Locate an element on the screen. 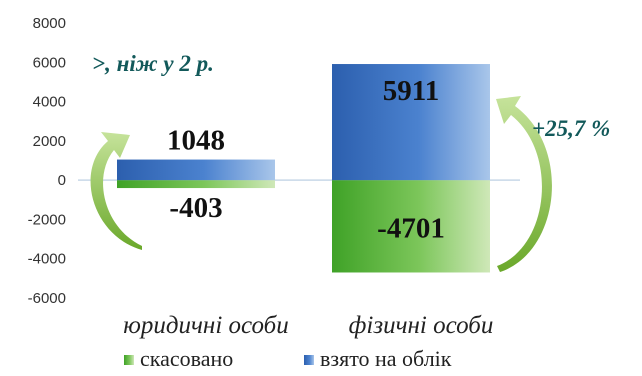  y-tick-label: -6000 is located at coordinates (47, 298).